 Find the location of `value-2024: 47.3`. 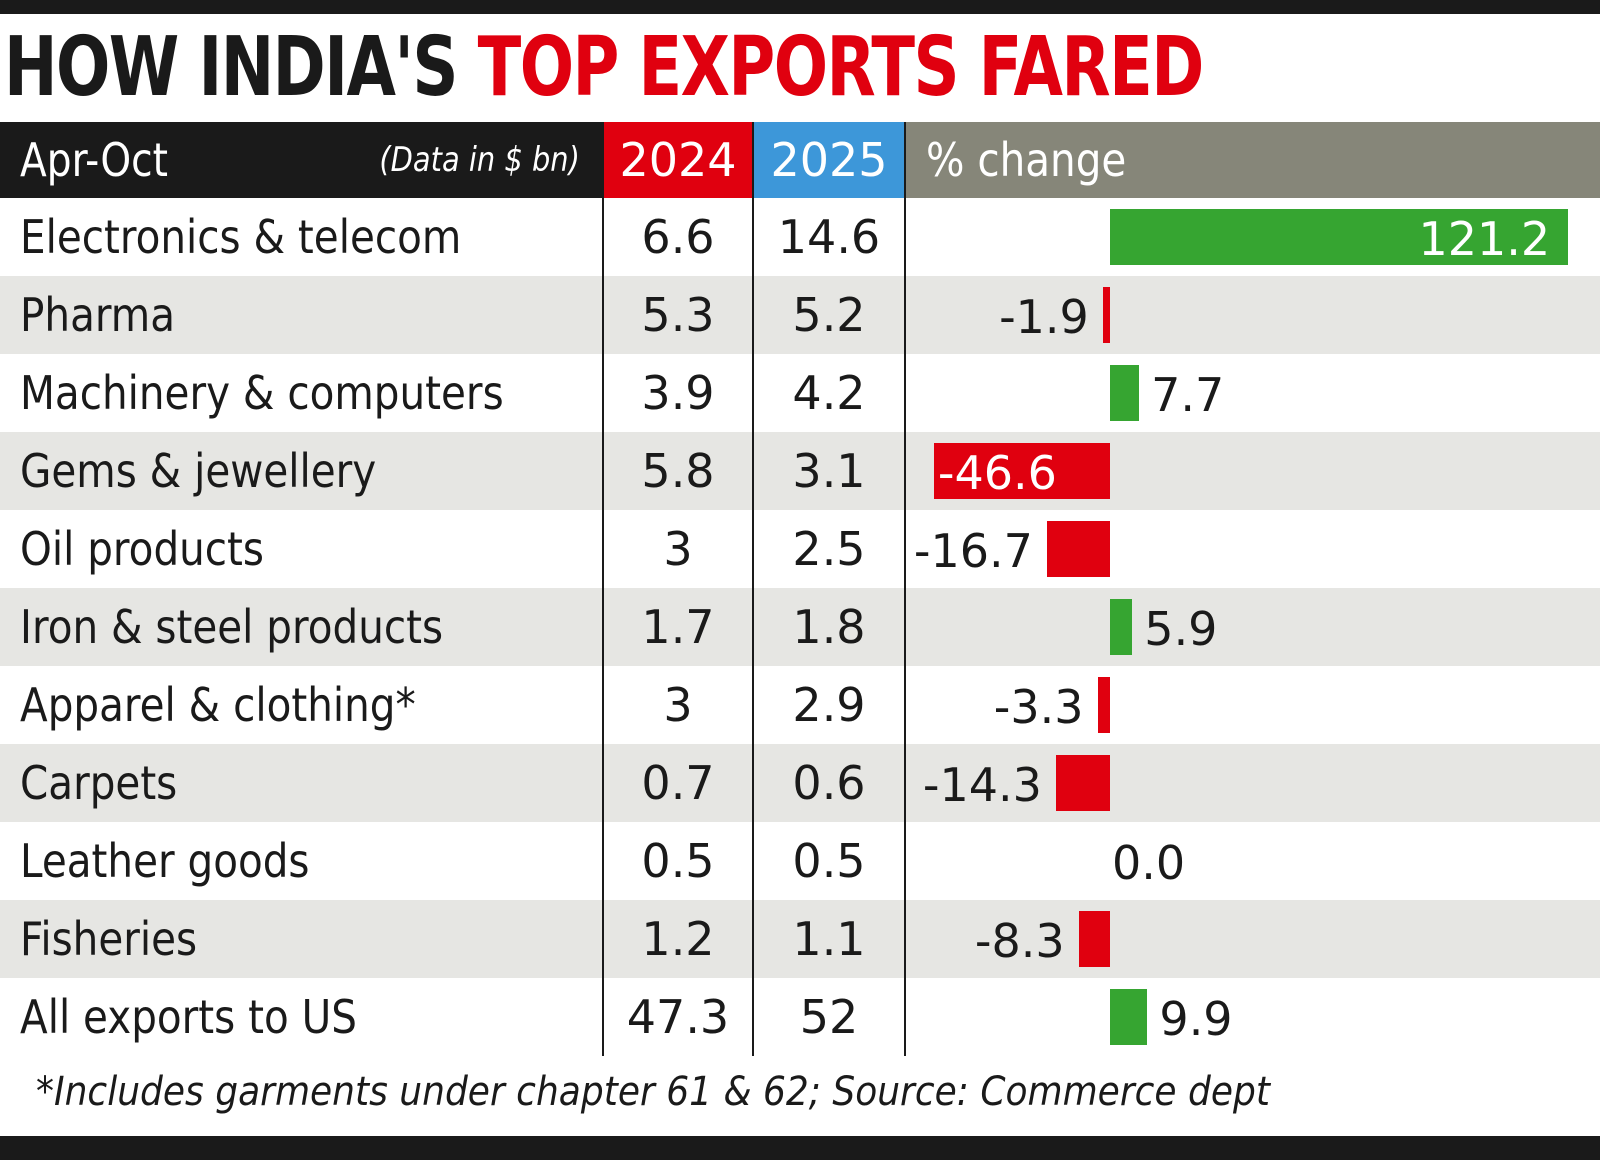

value-2024: 47.3 is located at coordinates (678, 1017).